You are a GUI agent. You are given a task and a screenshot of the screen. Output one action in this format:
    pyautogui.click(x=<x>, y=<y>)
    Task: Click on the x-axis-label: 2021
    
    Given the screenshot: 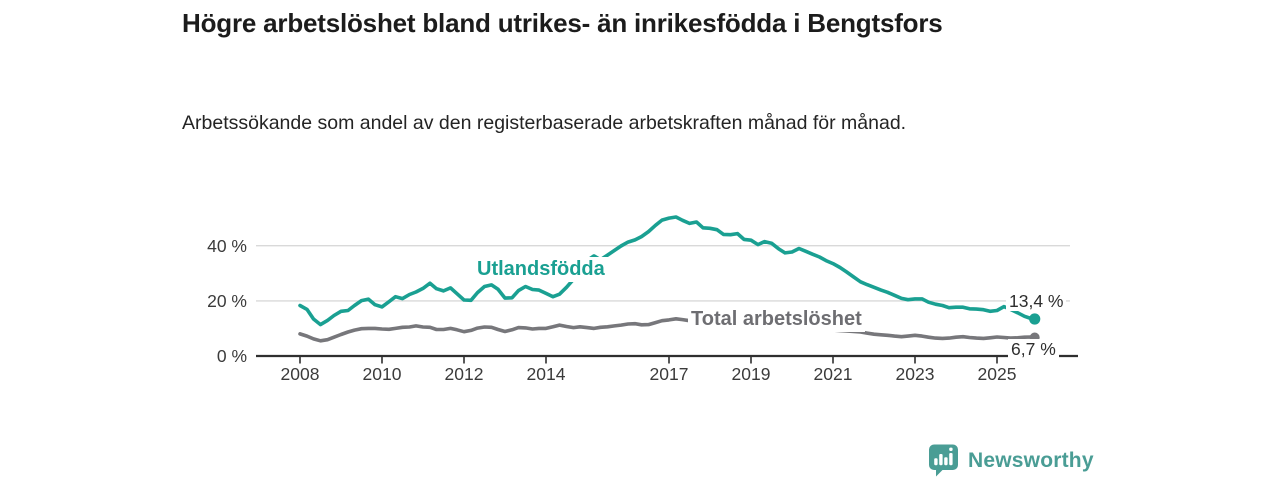 What is the action you would take?
    pyautogui.click(x=833, y=374)
    